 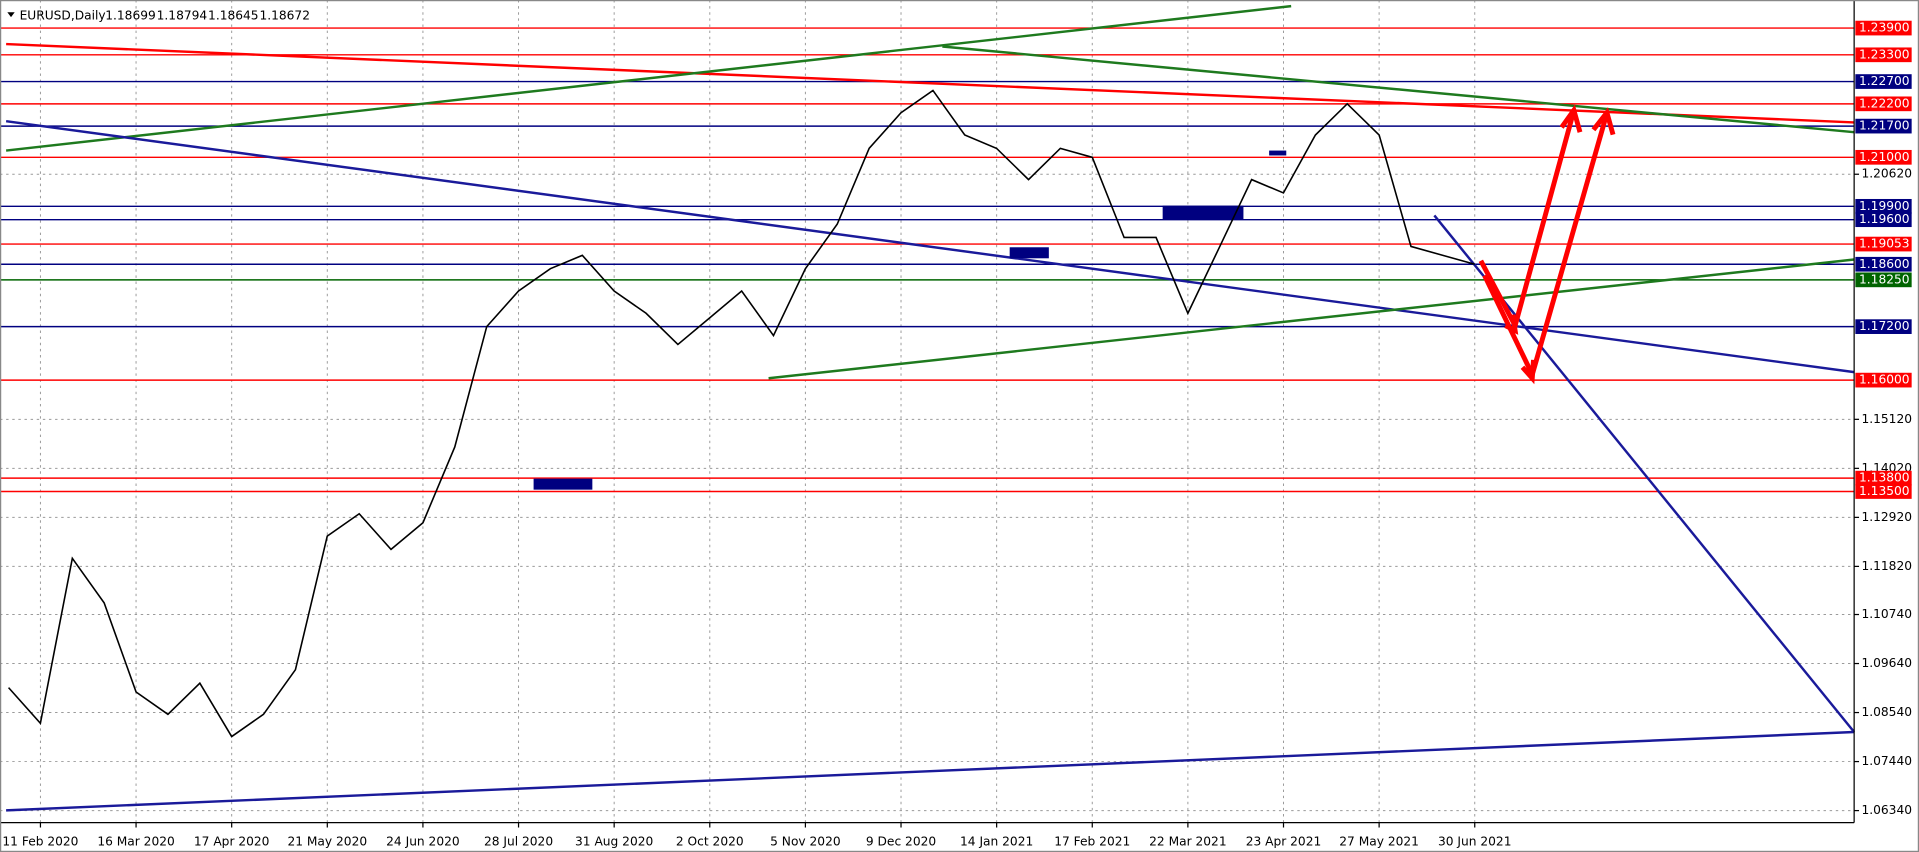 I want to click on ohlc-open: 1.18699, so click(x=130, y=15).